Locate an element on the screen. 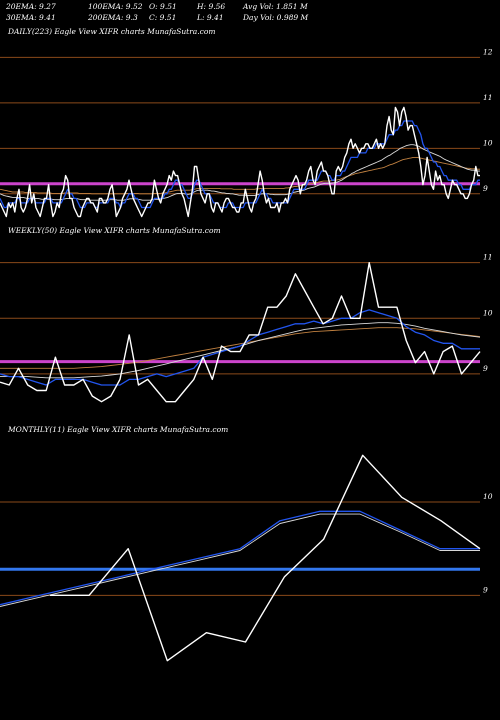 The width and height of the screenshot is (500, 720). daily-price-line is located at coordinates (240, 162).